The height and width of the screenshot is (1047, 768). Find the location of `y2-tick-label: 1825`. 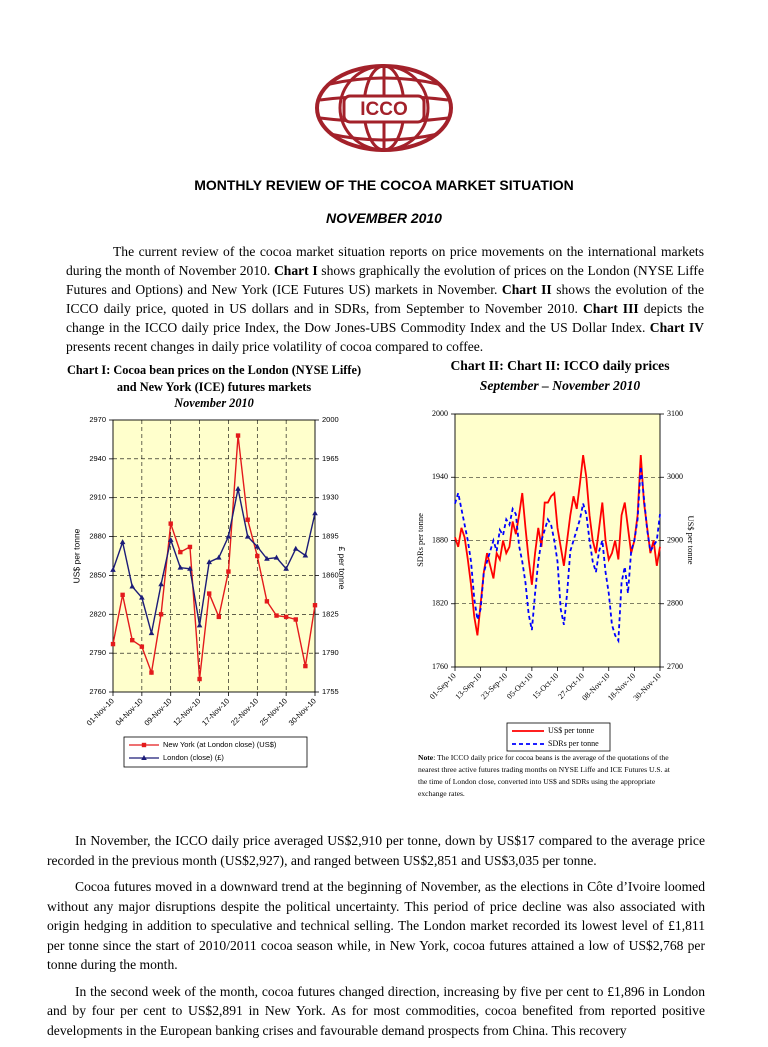

y2-tick-label: 1825 is located at coordinates (330, 613).